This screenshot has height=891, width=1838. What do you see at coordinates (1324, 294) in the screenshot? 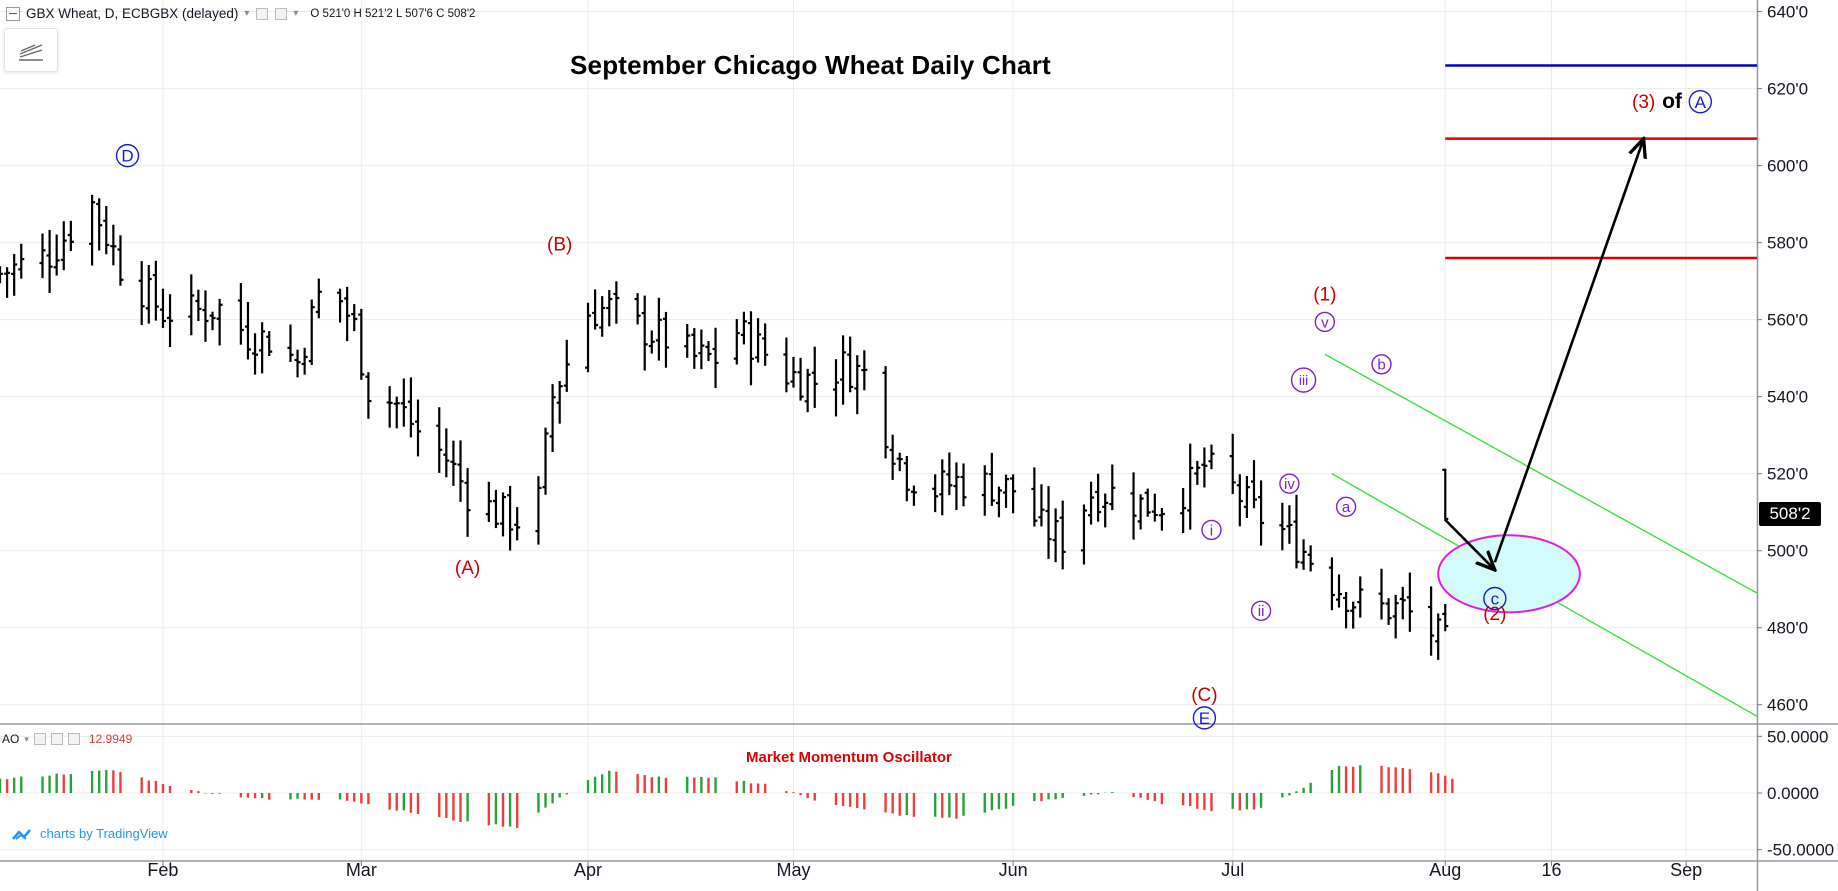
I see `wave-label: (1)` at bounding box center [1324, 294].